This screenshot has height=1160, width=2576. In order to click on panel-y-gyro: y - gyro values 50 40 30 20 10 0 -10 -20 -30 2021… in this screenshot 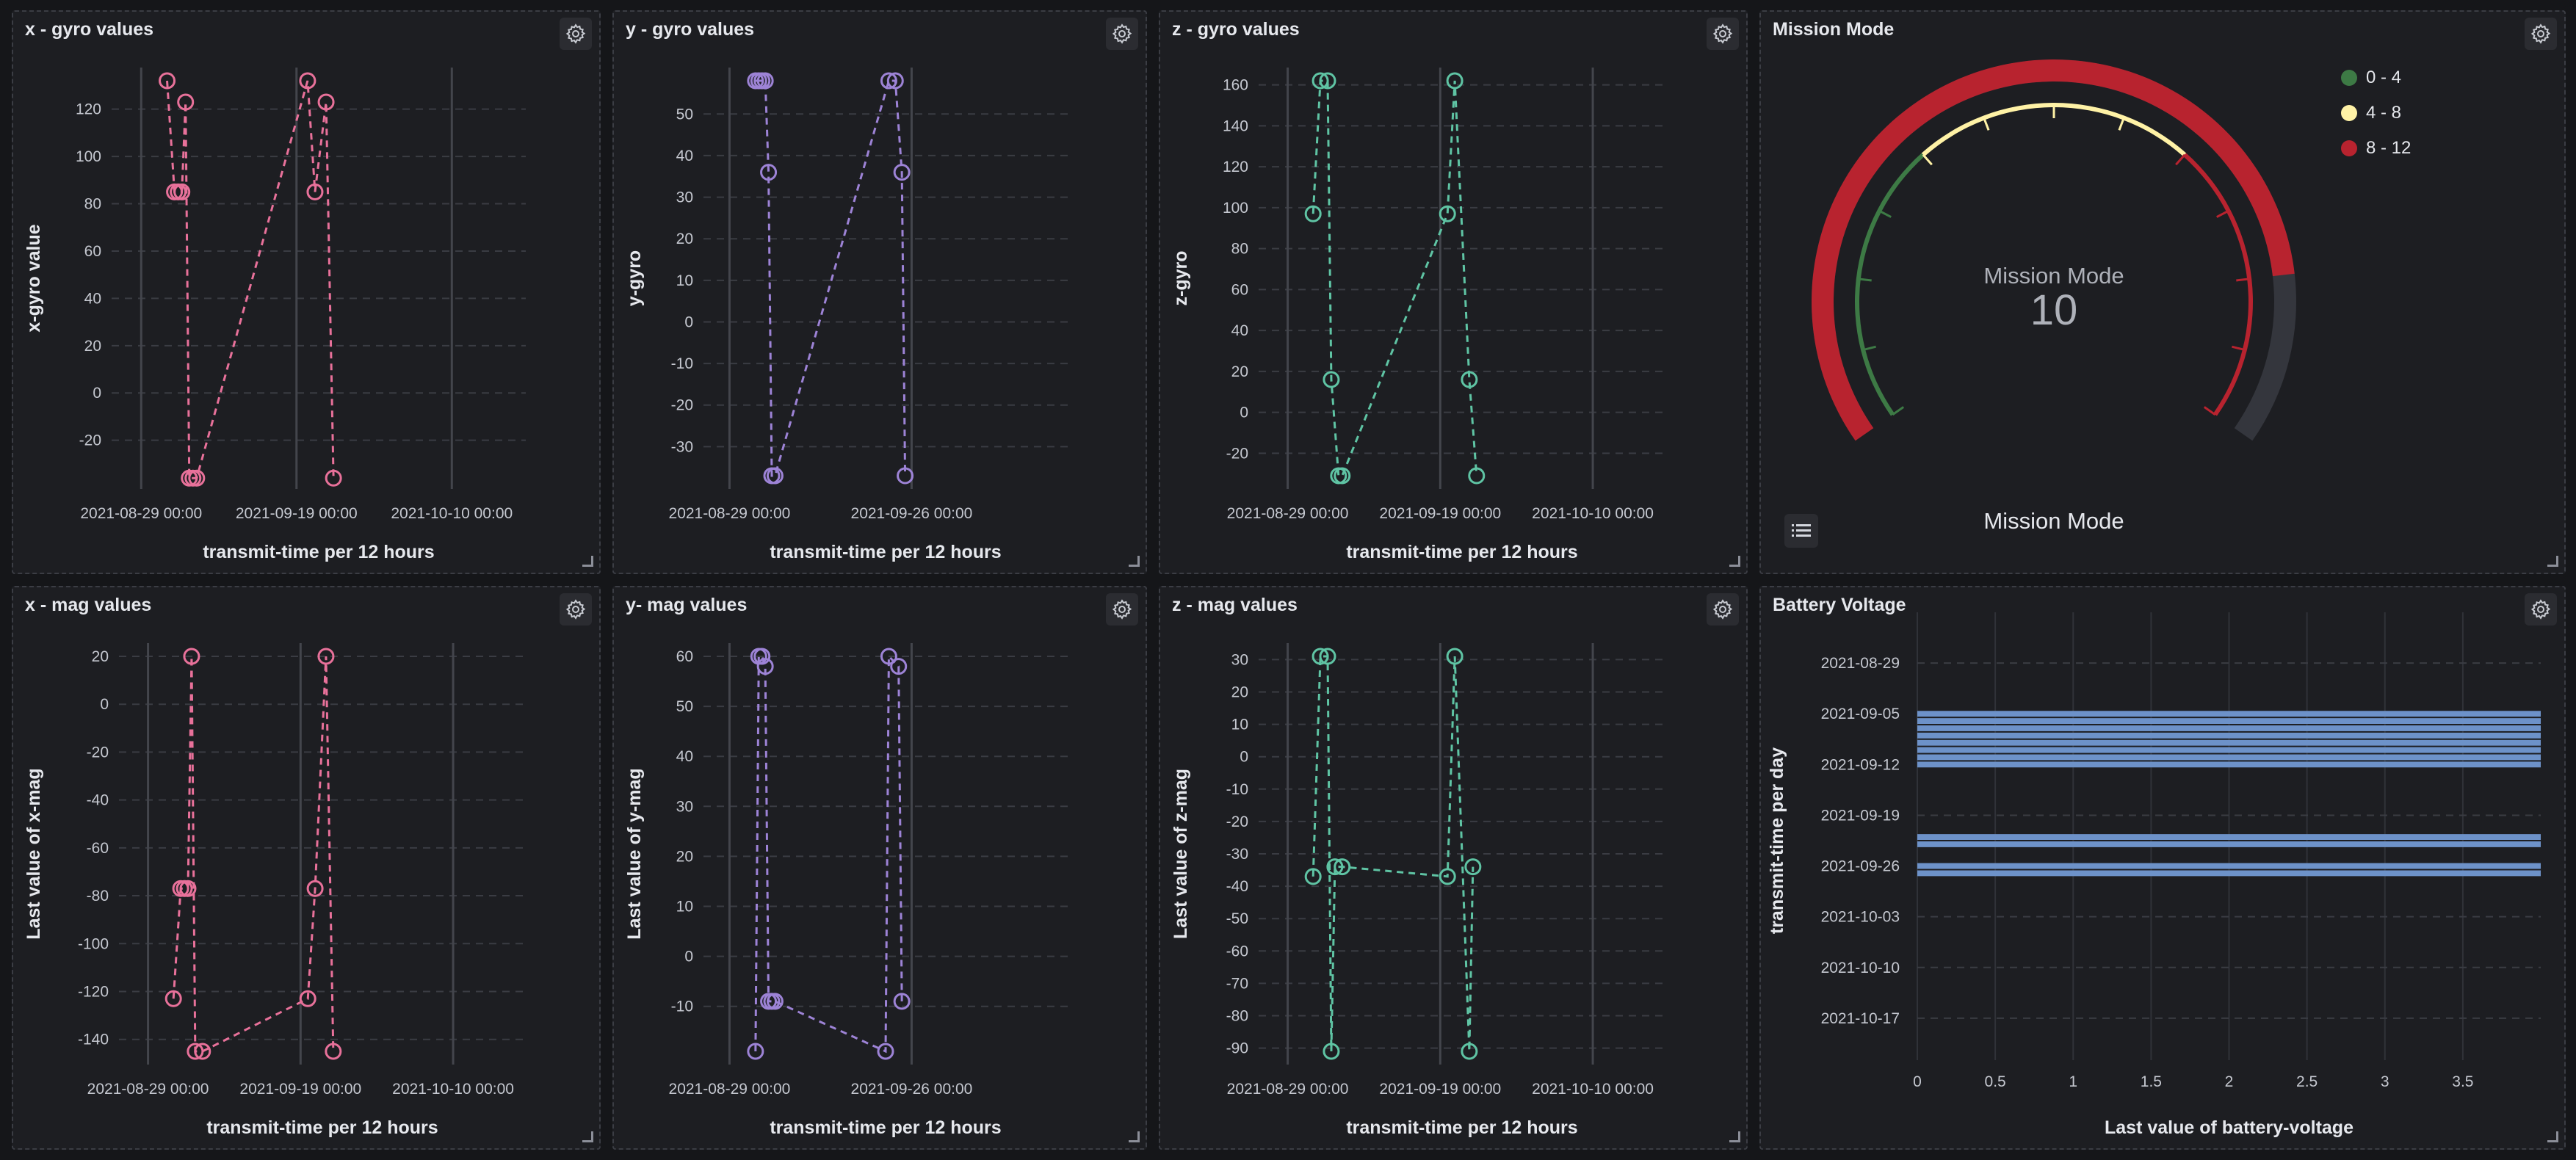, I will do `click(879, 292)`.